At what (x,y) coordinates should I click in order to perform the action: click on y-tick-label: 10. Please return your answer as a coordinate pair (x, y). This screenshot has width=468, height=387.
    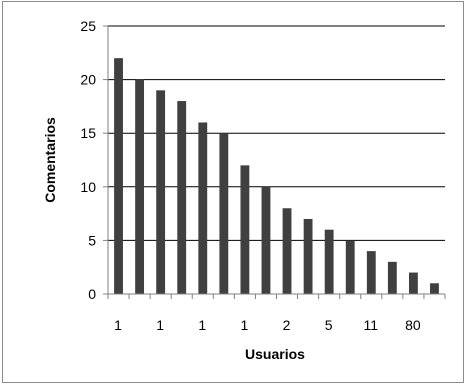
    Looking at the image, I should click on (88, 187).